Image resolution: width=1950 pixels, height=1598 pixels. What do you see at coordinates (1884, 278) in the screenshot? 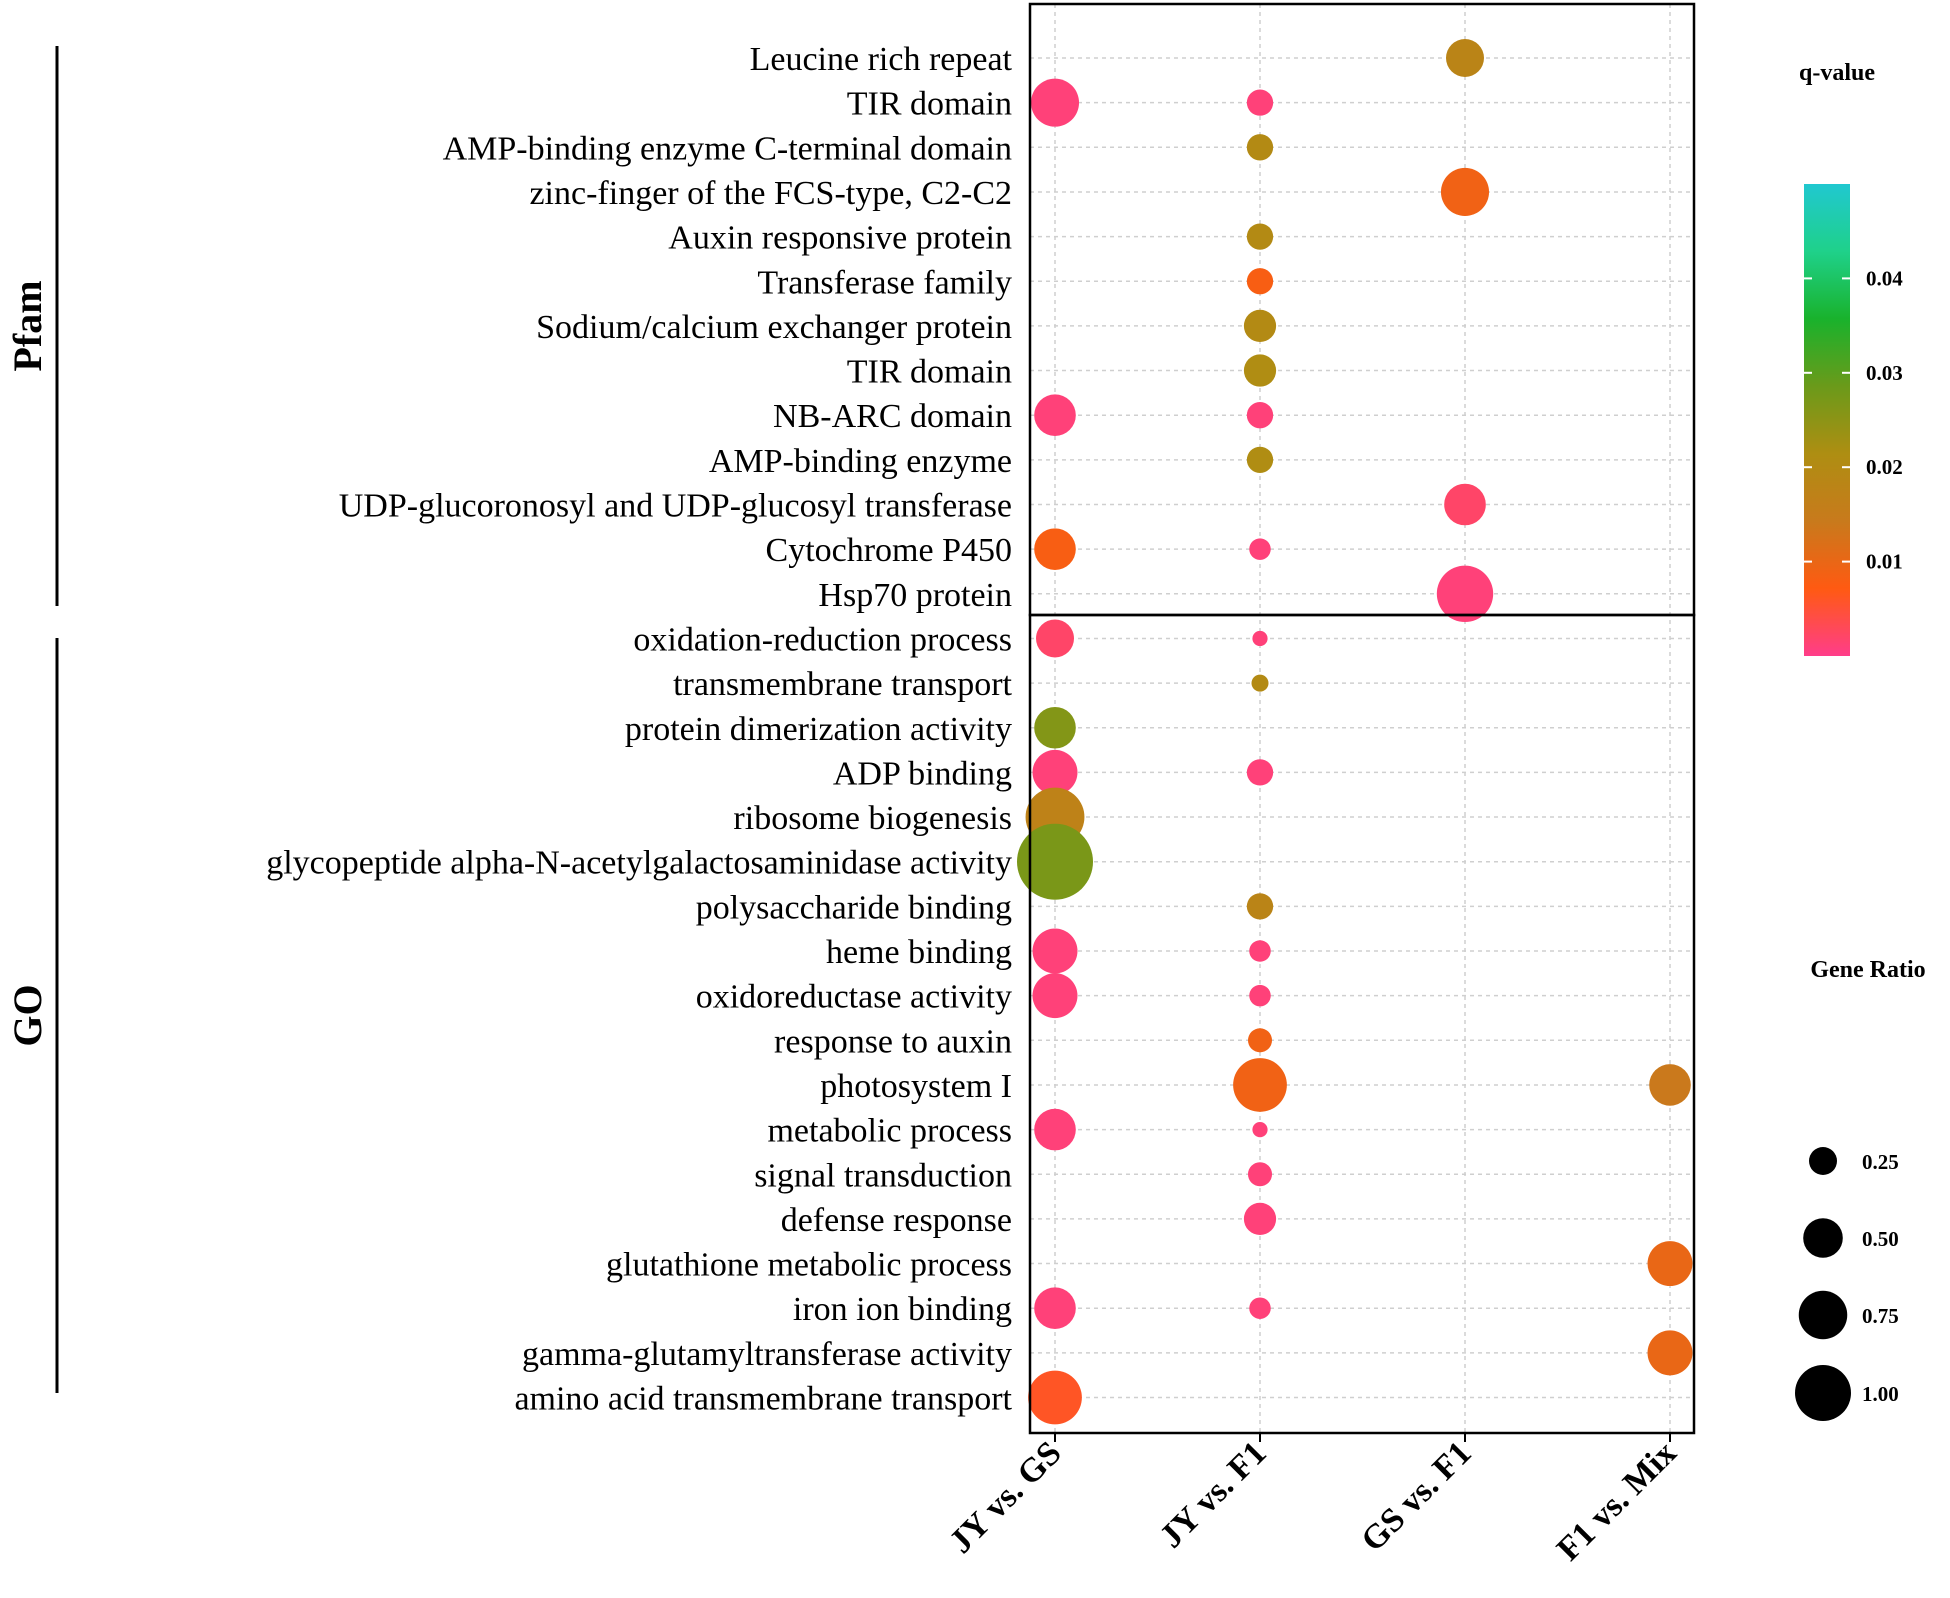
I see `color-legend-tick-label: 0.04` at bounding box center [1884, 278].